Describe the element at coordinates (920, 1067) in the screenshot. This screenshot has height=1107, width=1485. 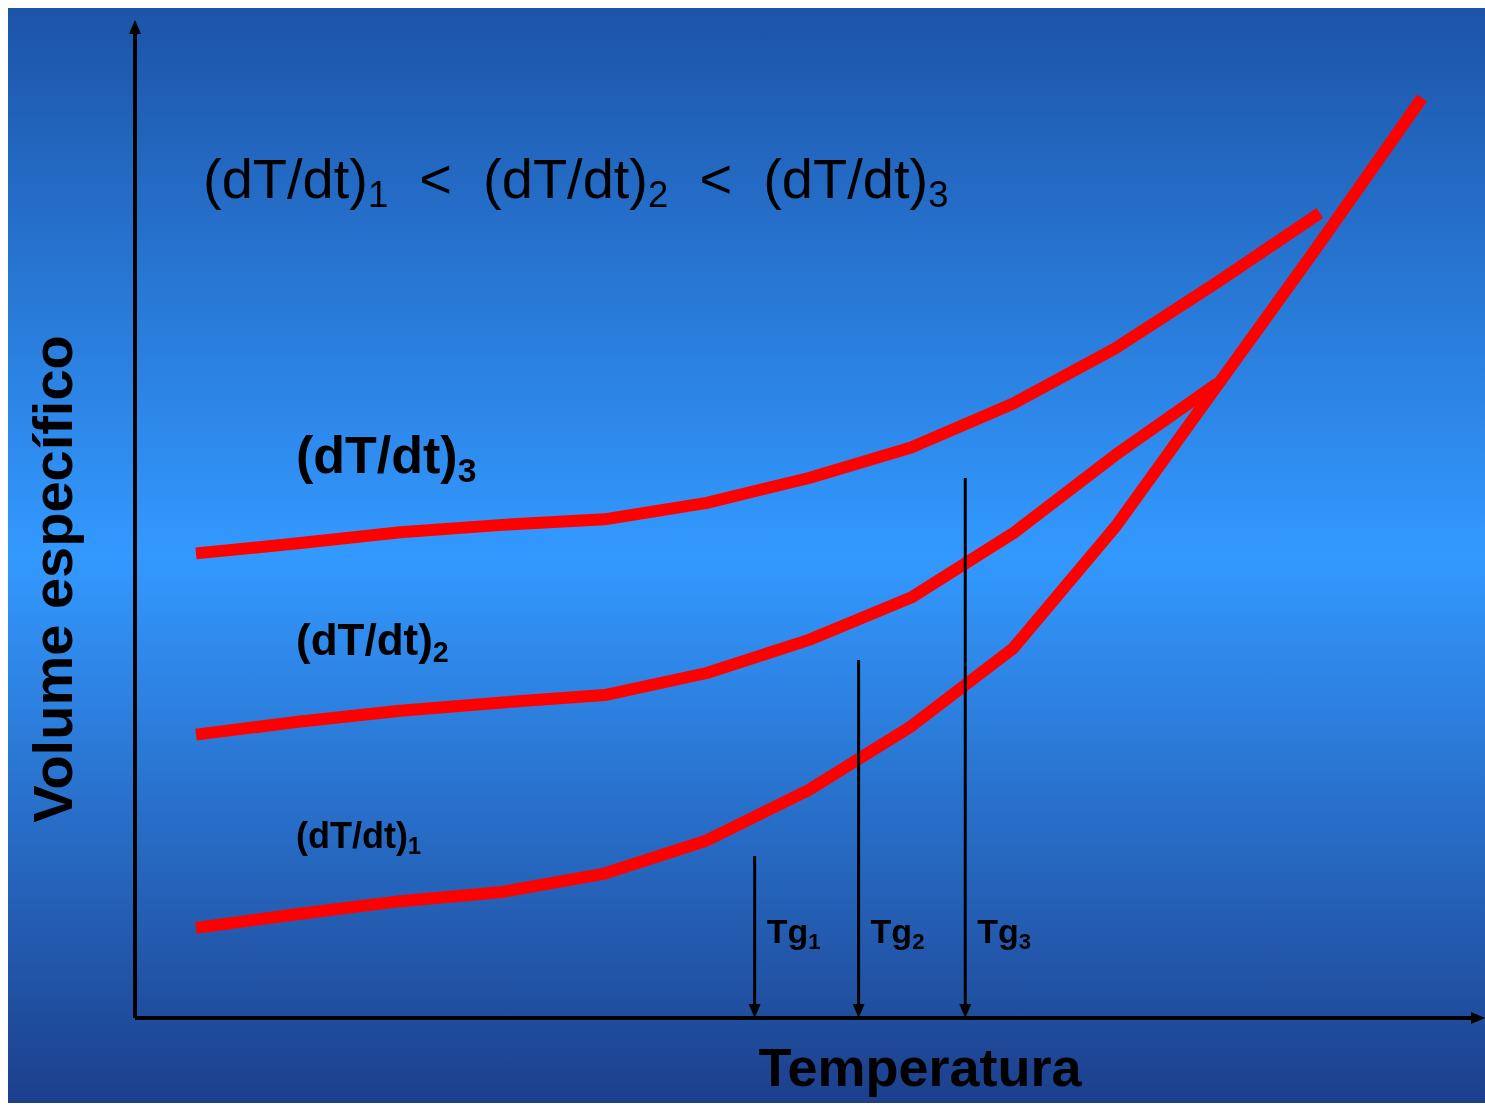
I see `x-axis-title: Temperatura` at that location.